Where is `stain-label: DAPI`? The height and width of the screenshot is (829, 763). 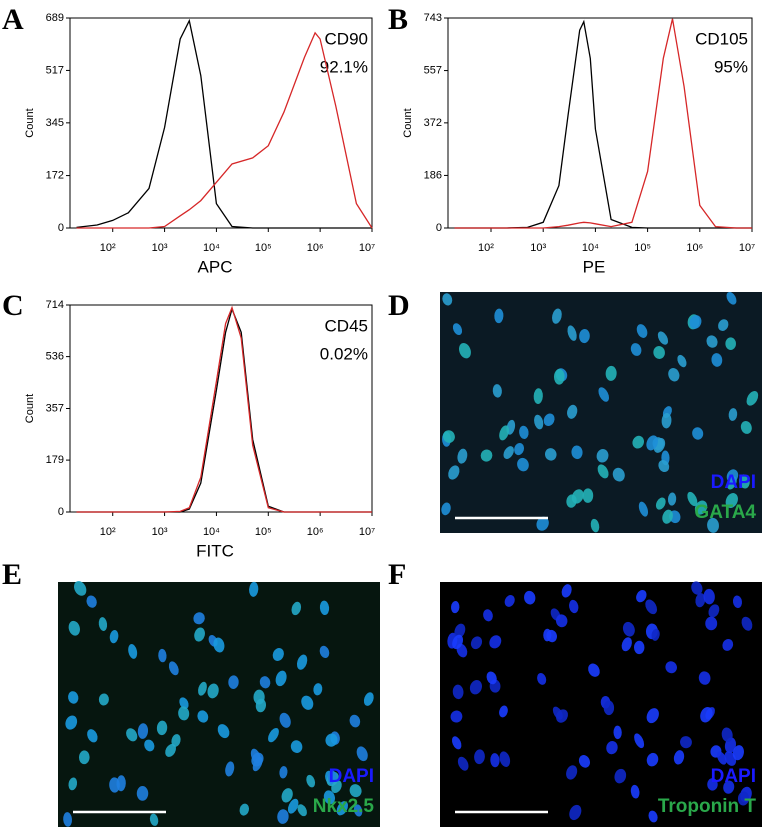 stain-label: DAPI is located at coordinates (351, 776).